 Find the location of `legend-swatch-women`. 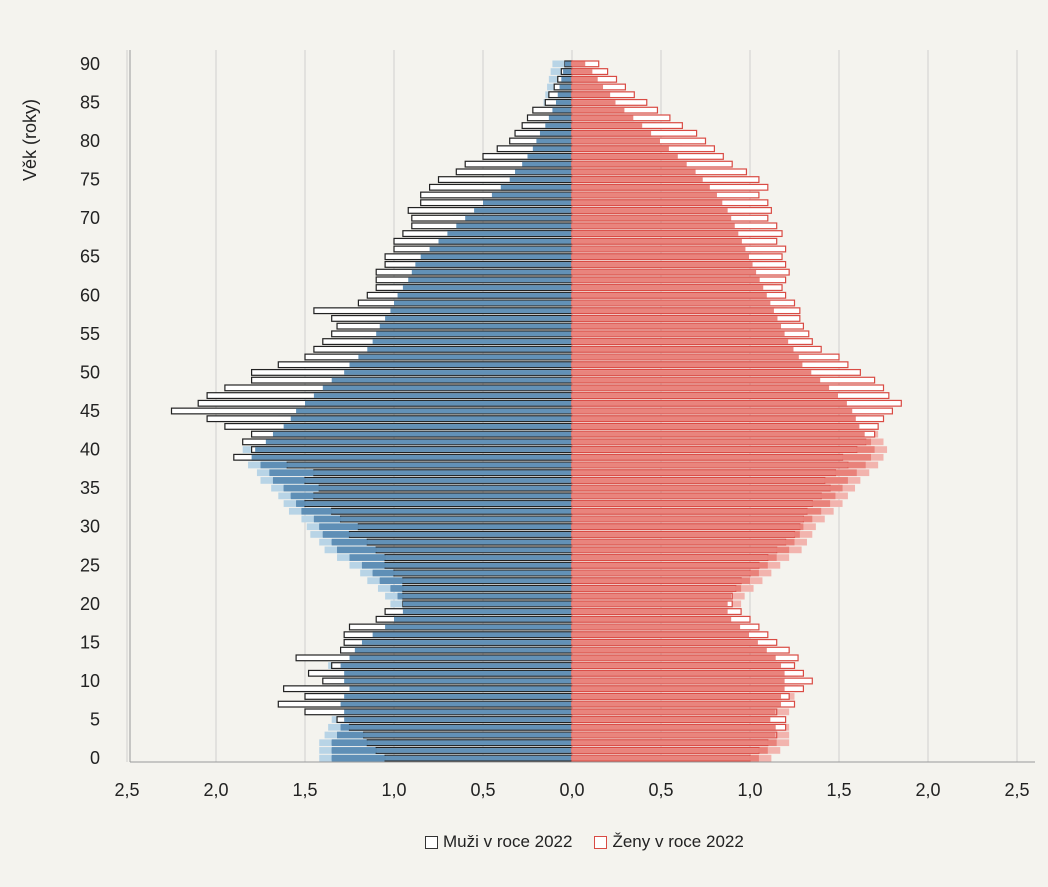

legend-swatch-women is located at coordinates (601, 842).